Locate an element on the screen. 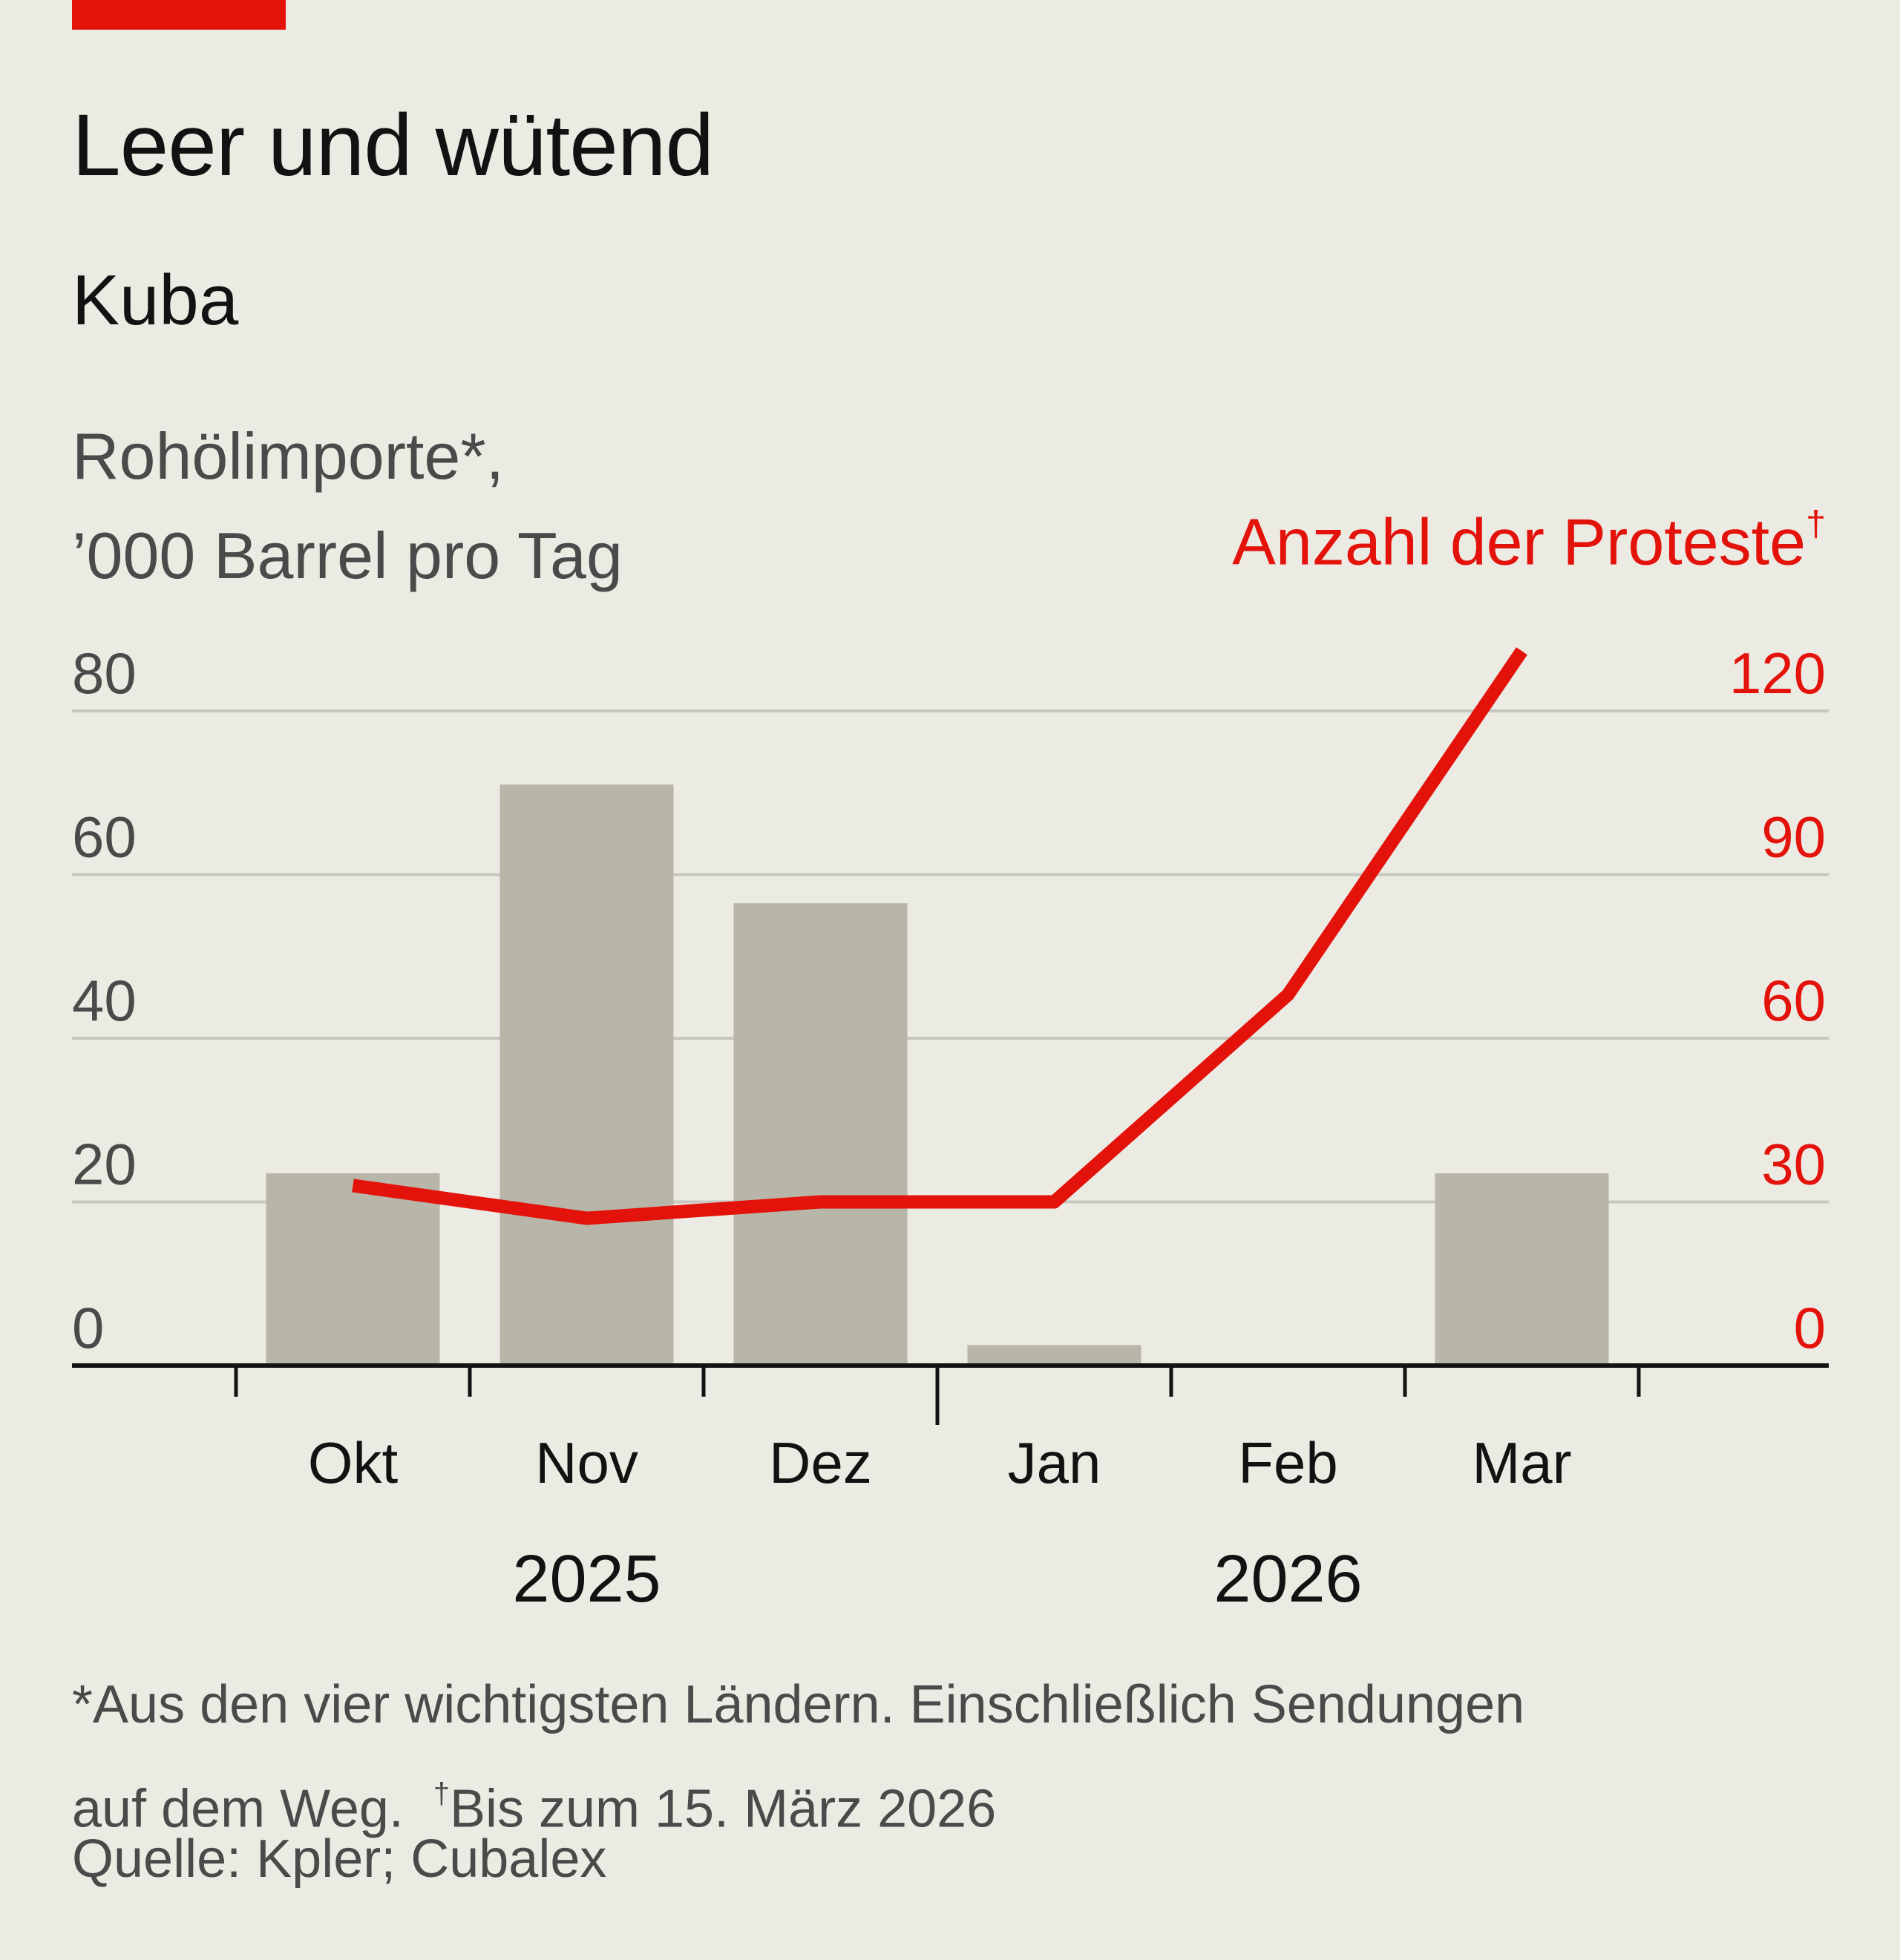  footnote-line2-rest: Bis zum 15. März 2026 is located at coordinates (723, 1809).